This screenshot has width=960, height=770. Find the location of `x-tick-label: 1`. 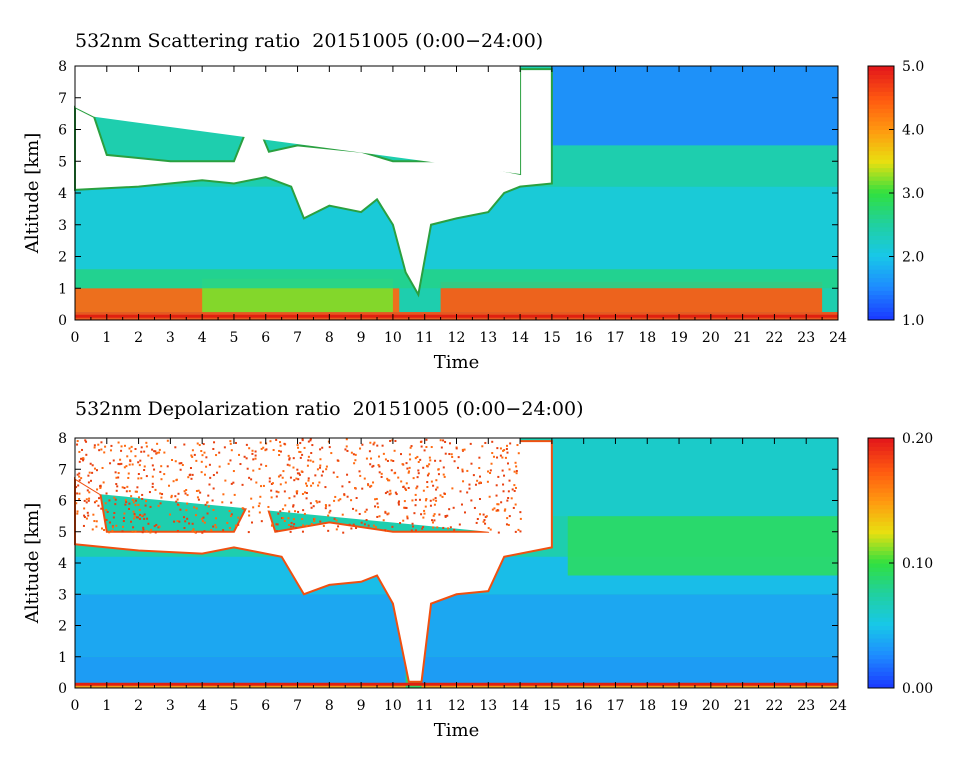

x-tick-label: 1 is located at coordinates (106, 706).